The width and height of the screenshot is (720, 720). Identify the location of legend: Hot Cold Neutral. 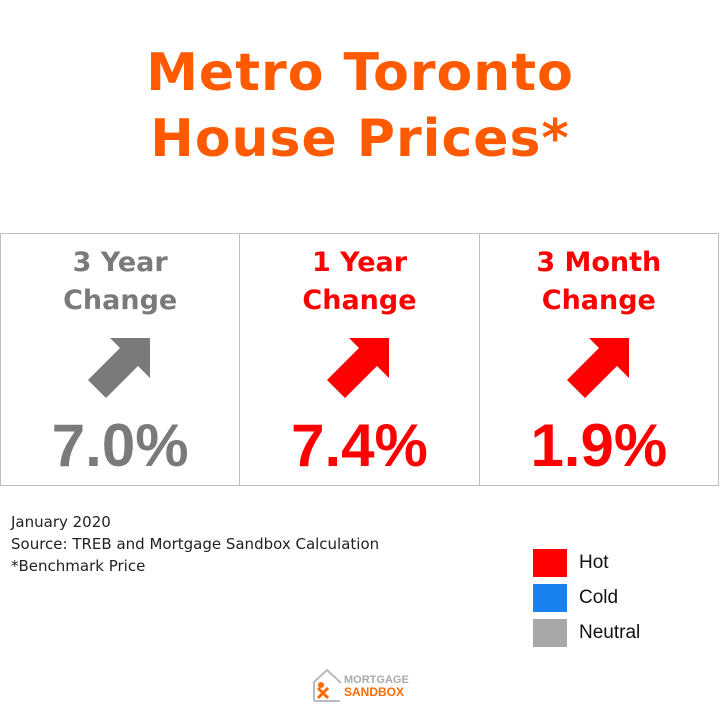
(586, 597).